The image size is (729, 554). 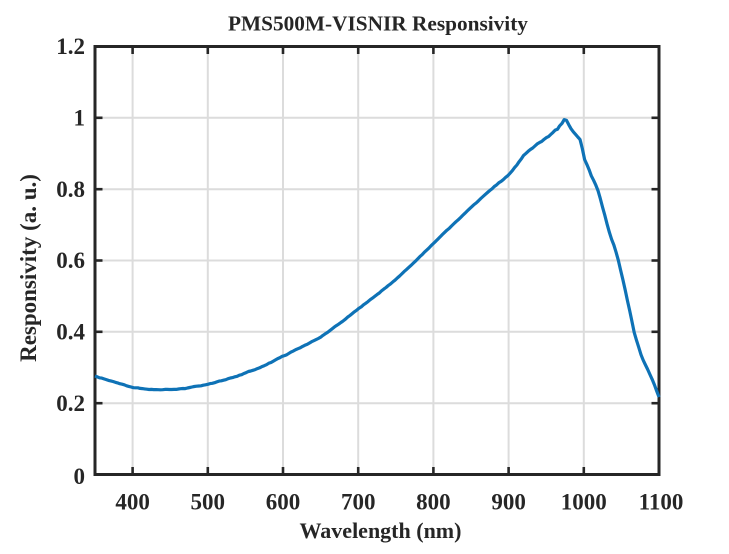 What do you see at coordinates (358, 502) in the screenshot?
I see `svg-text: 700` at bounding box center [358, 502].